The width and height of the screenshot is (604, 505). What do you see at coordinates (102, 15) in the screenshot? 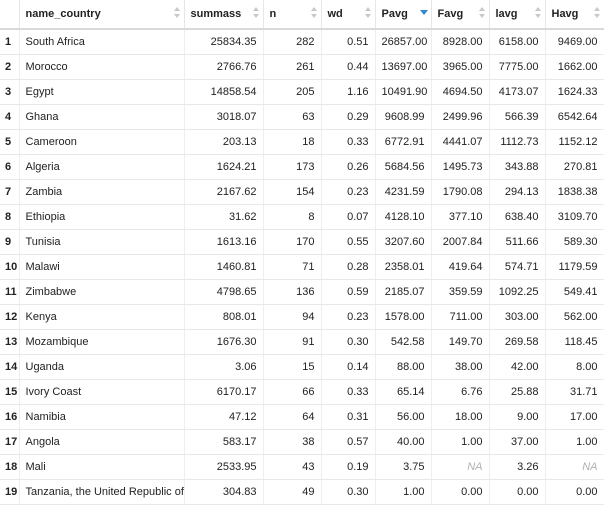
I see `column-header-name-country: name_country` at bounding box center [102, 15].